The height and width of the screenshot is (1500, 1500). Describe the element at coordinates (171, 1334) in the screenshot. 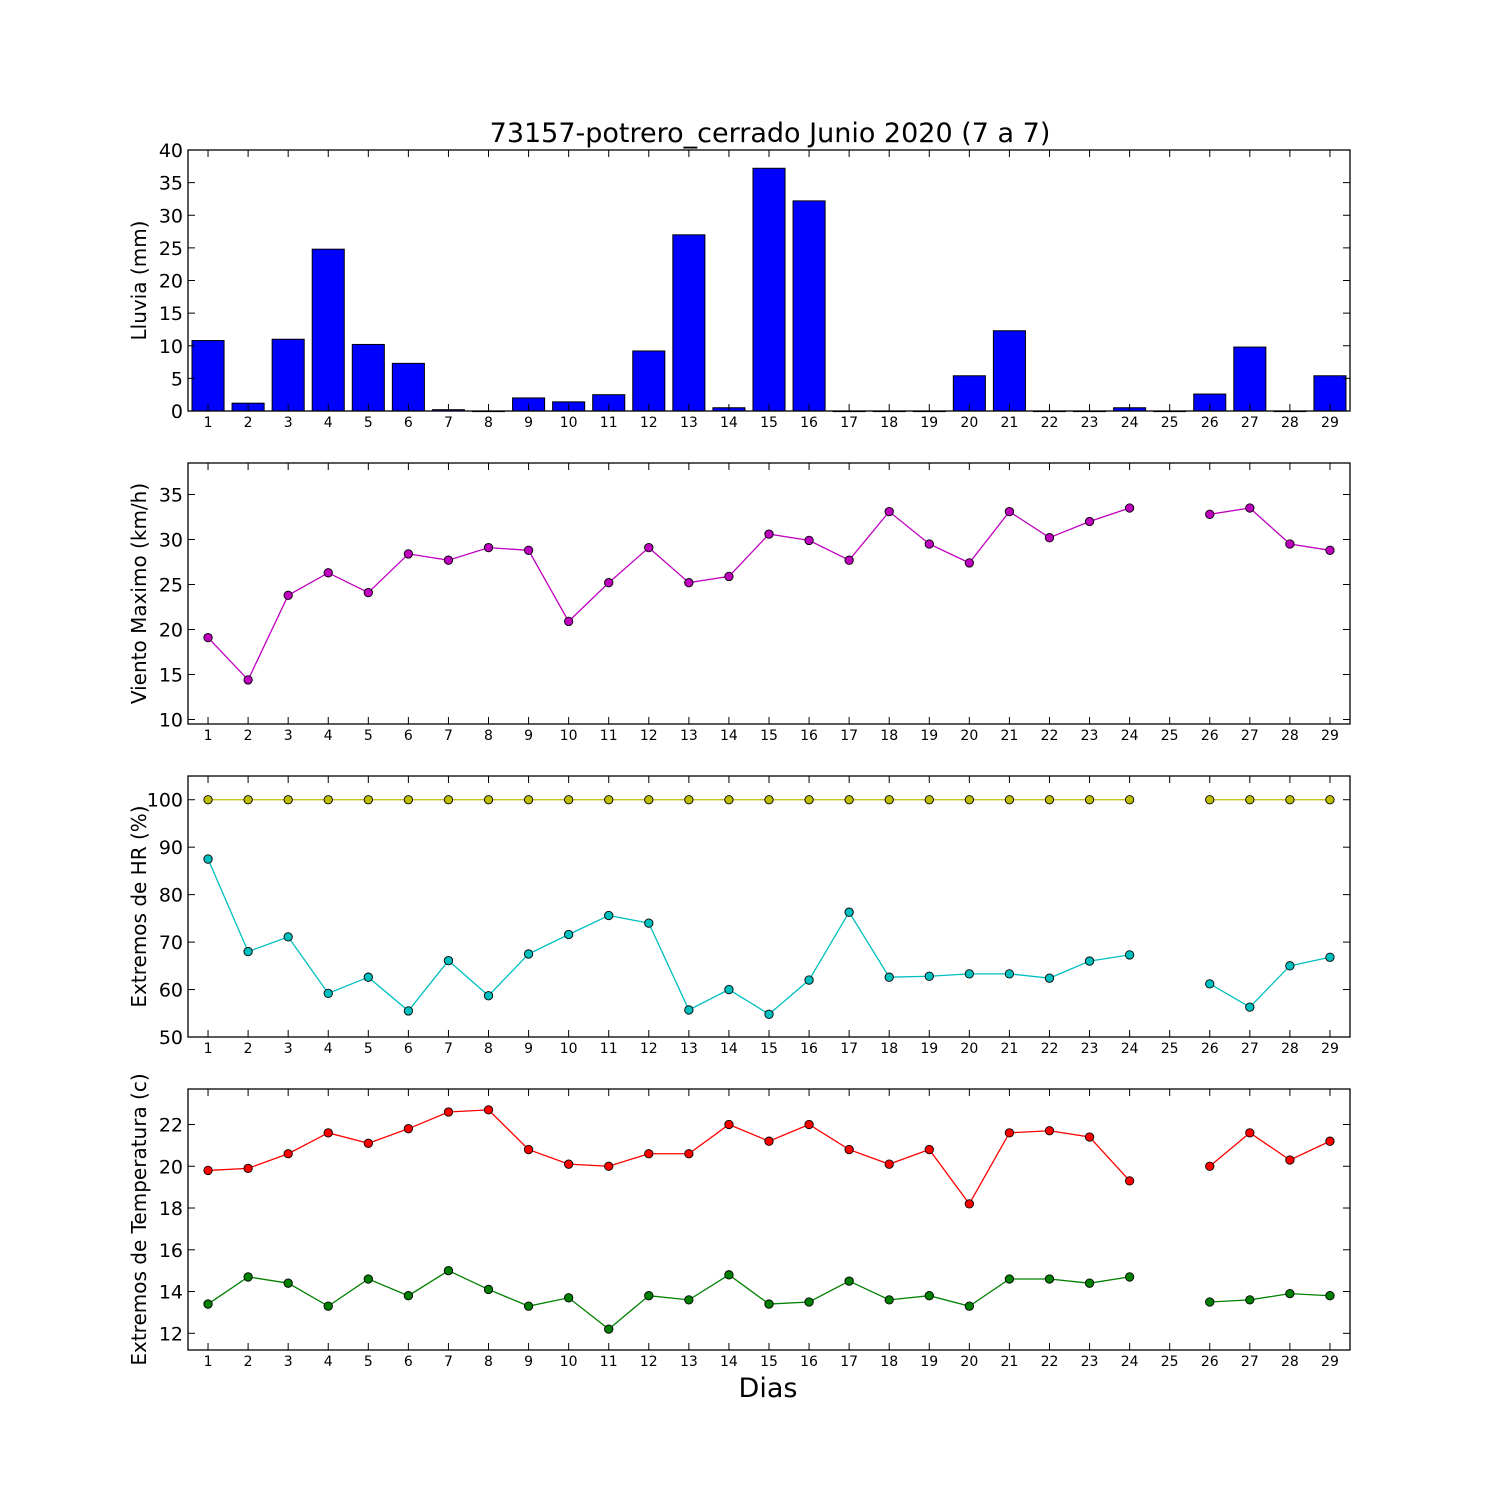

I see `y-tick-label: 12` at that location.